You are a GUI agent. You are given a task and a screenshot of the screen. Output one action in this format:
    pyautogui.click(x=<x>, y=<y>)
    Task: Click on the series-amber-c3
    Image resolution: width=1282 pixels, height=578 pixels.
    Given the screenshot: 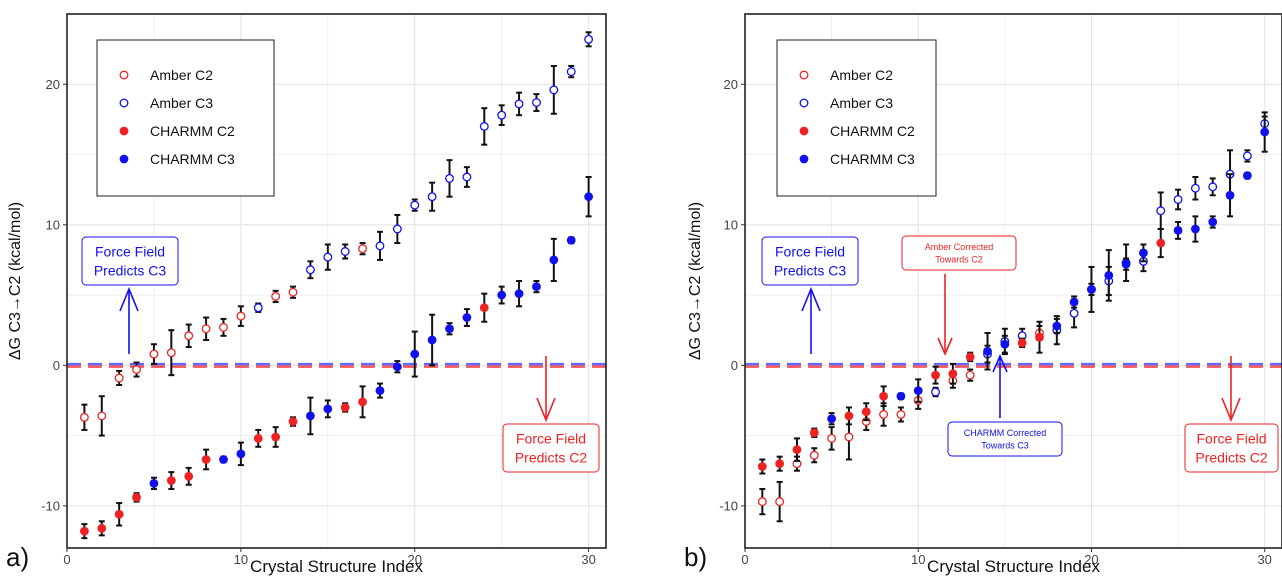 What is the action you would take?
    pyautogui.click(x=423, y=172)
    